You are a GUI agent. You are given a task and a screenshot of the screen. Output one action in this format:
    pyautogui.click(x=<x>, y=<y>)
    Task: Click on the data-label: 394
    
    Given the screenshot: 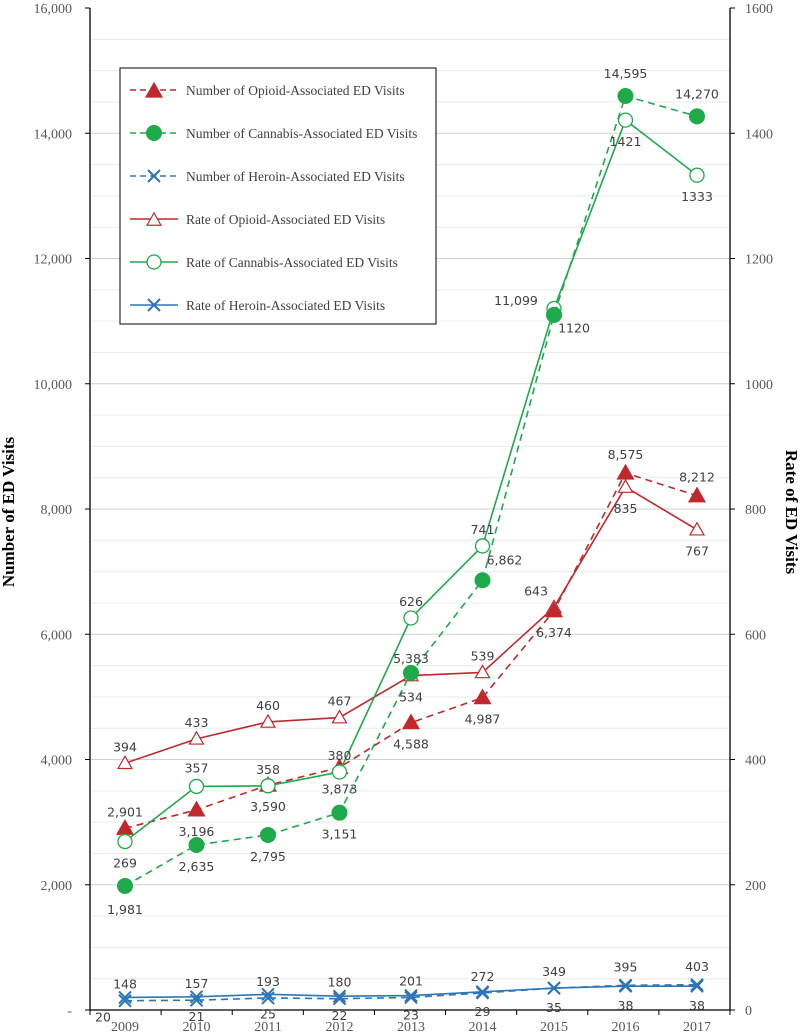 What is the action you would take?
    pyautogui.click(x=125, y=746)
    